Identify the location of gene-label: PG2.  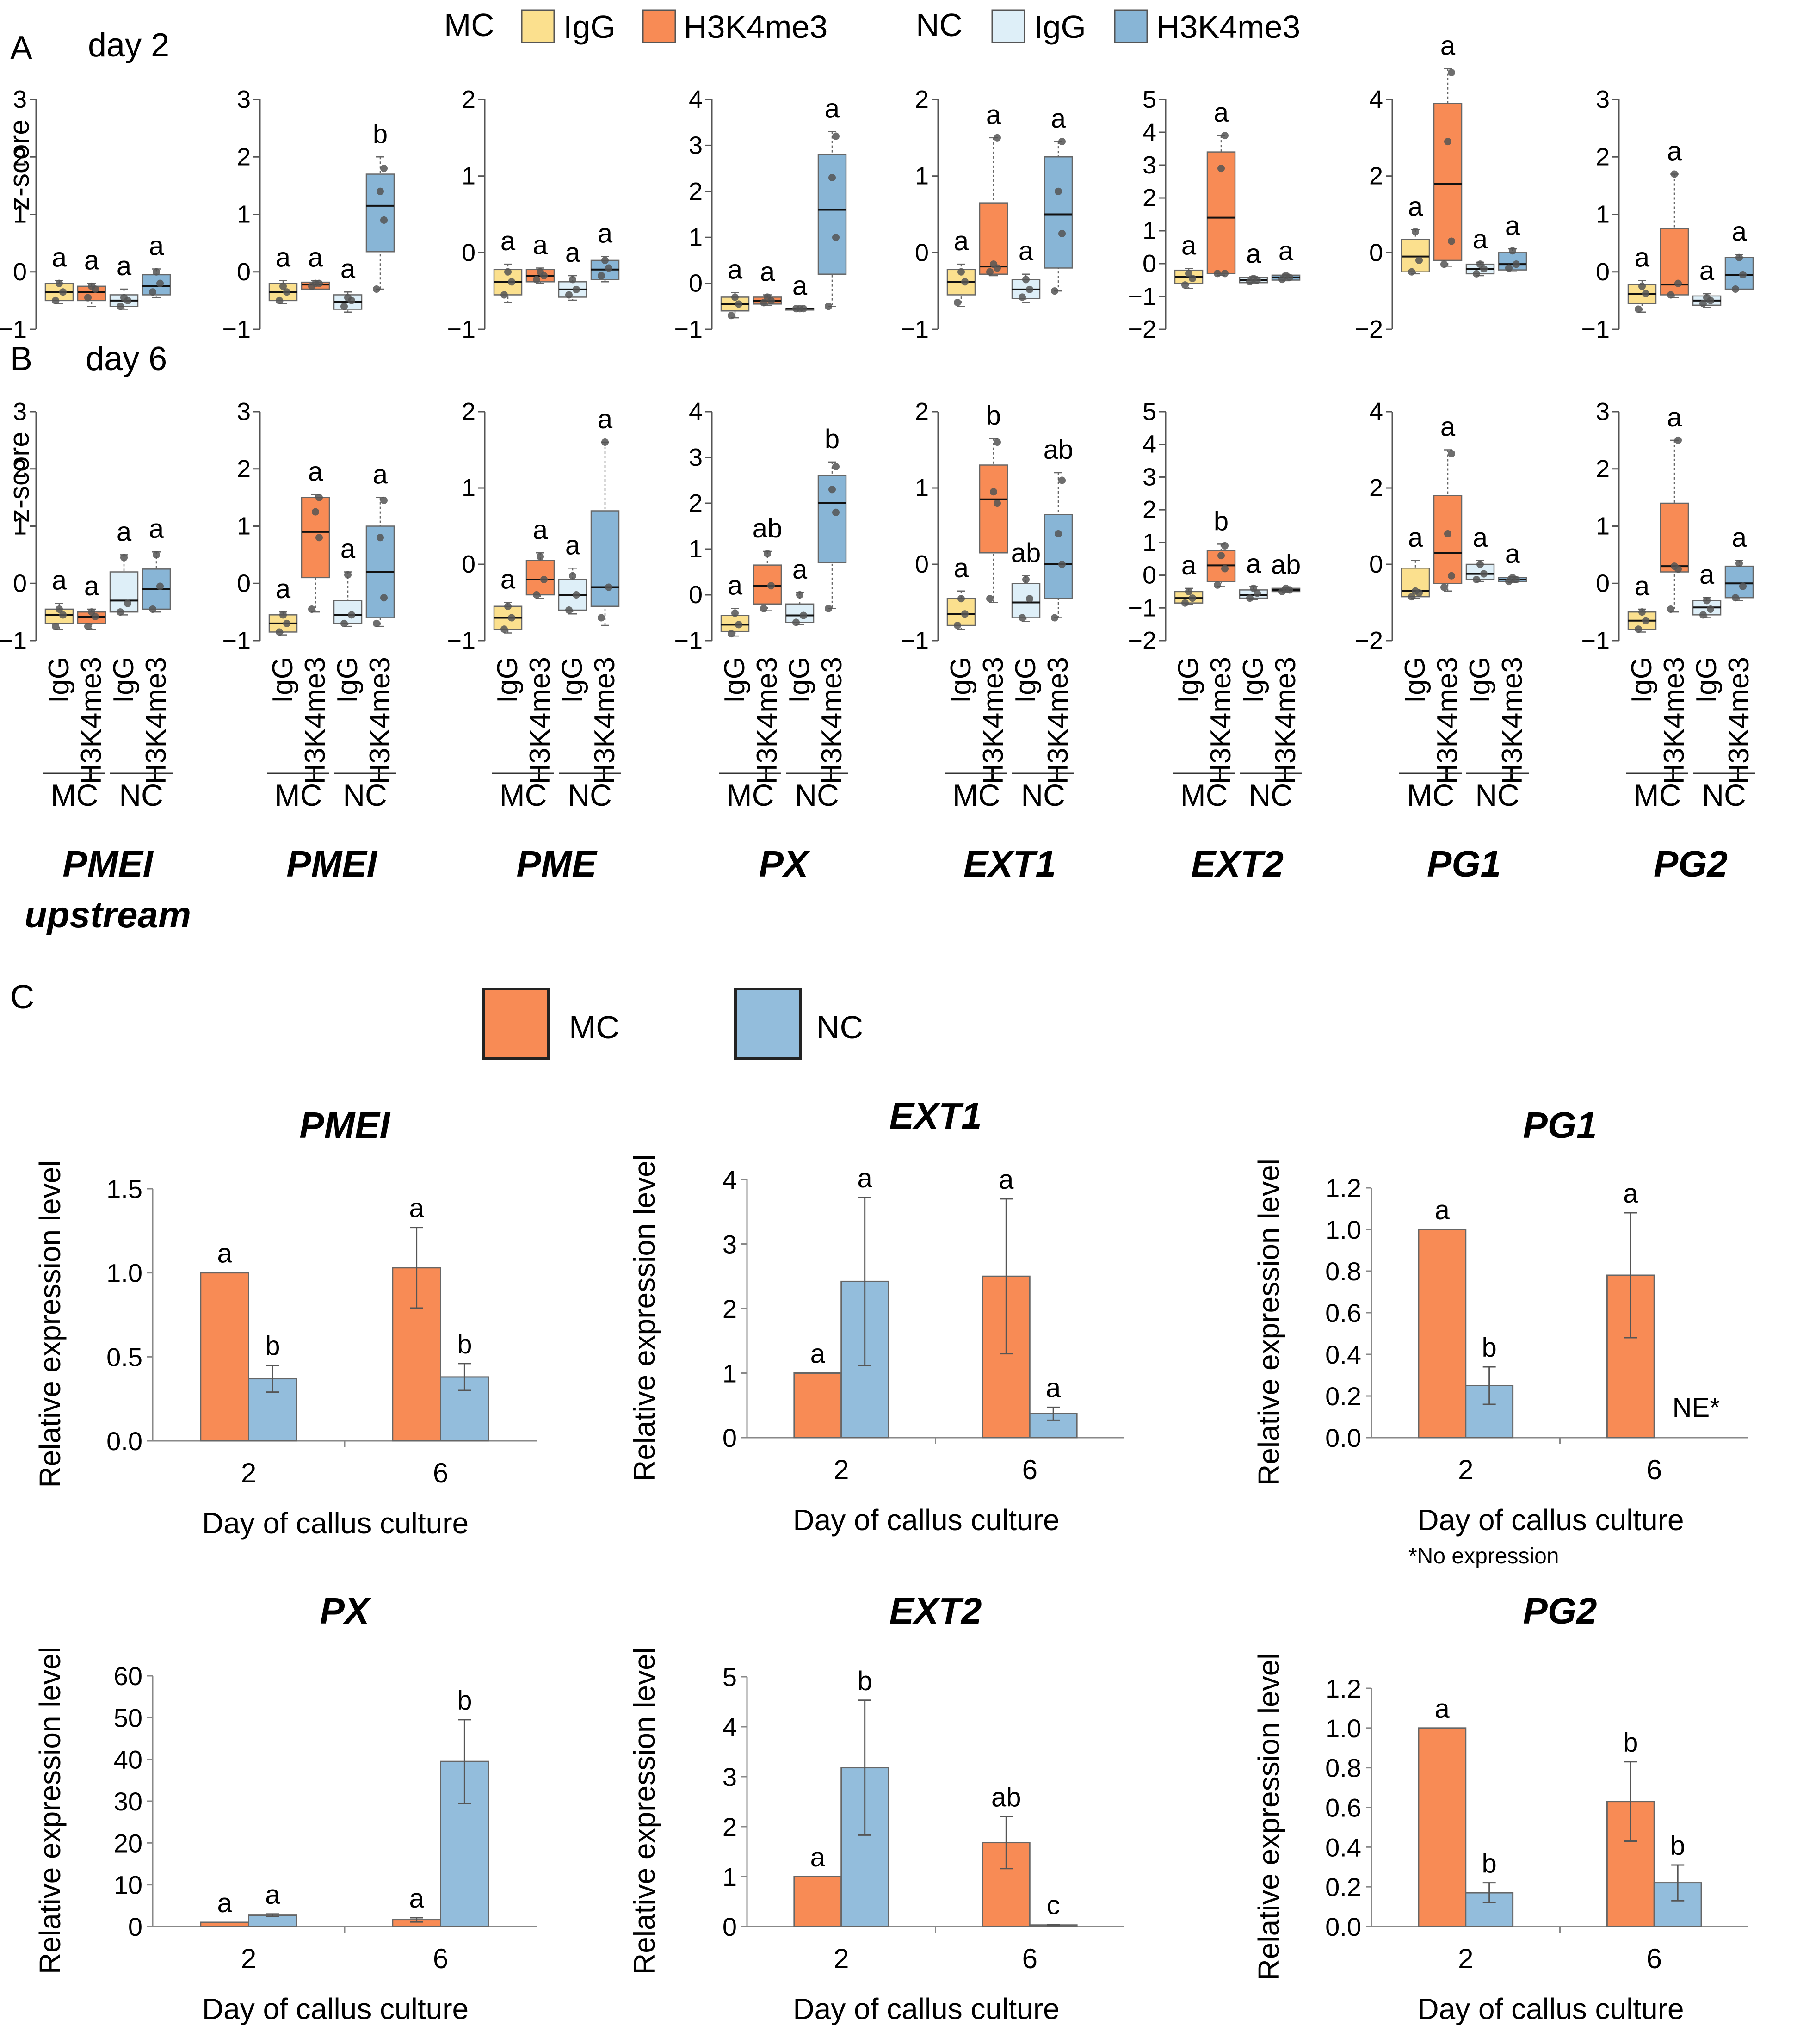
(1691, 863).